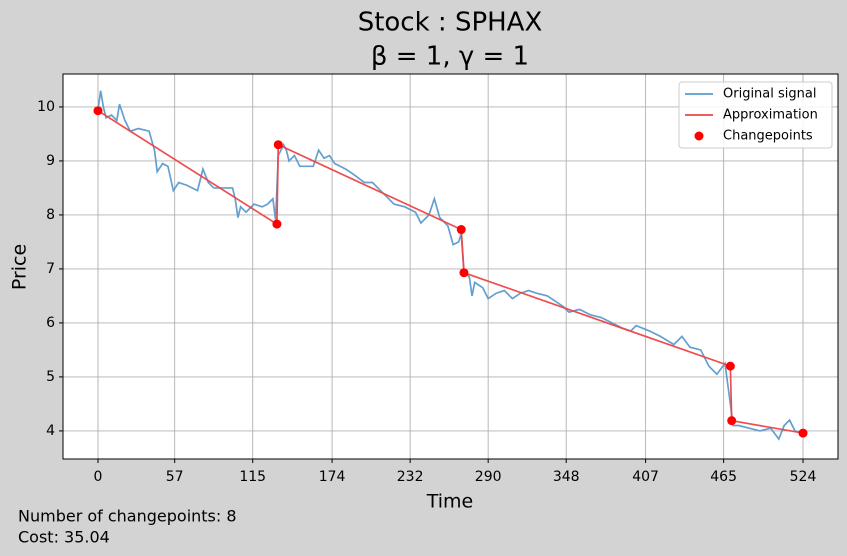 The image size is (847, 556). Describe the element at coordinates (566, 477) in the screenshot. I see `x-tick-label: 348` at that location.